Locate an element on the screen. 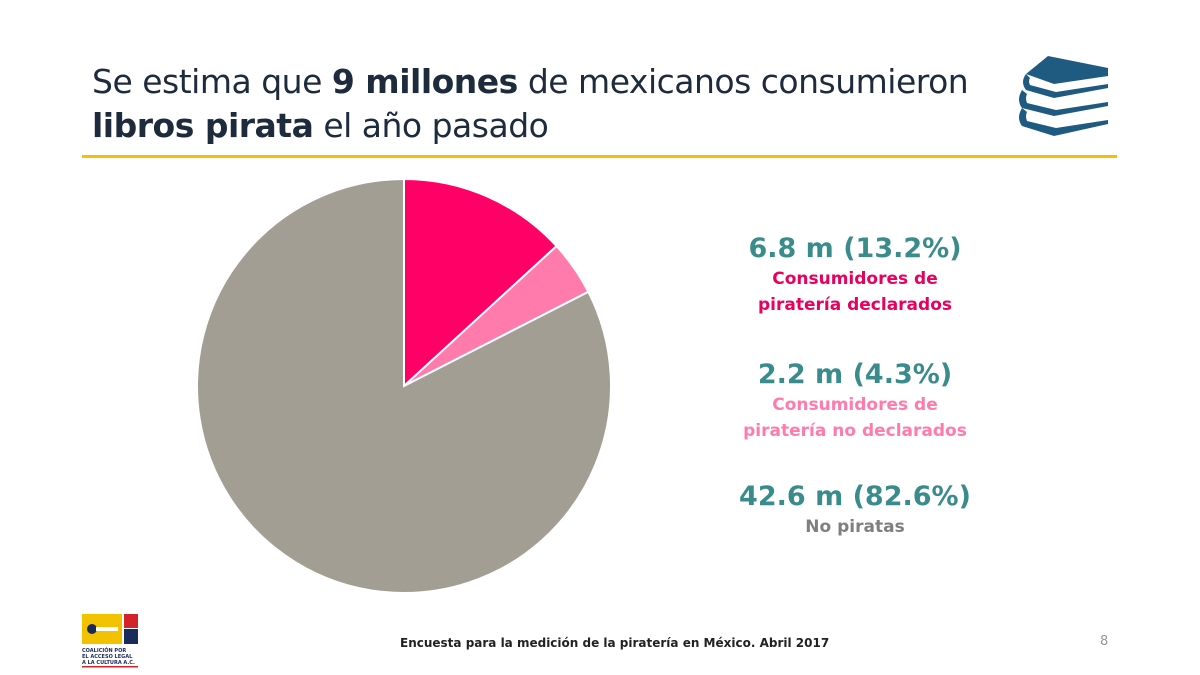 The image size is (1200, 675). legend-value: 42.6 m (82.6%) is located at coordinates (855, 496).